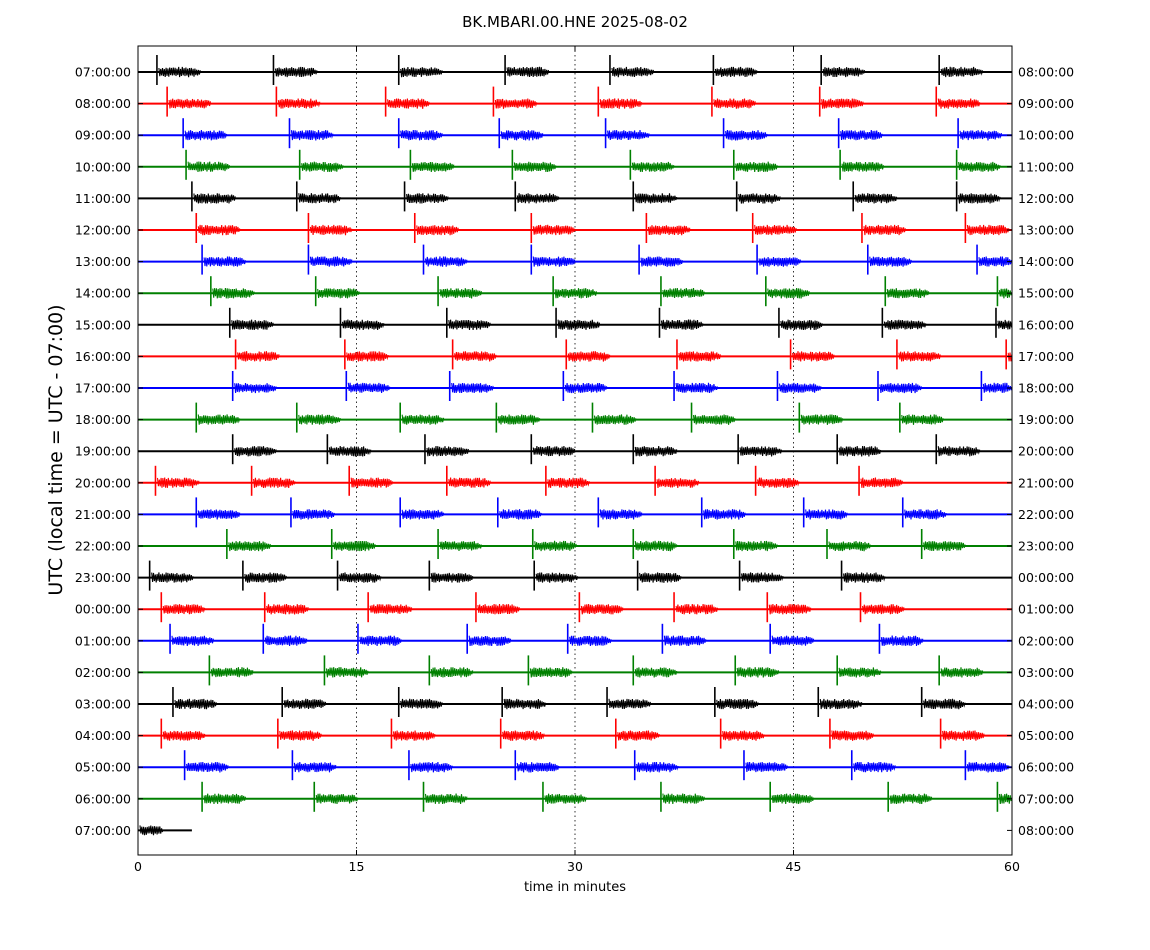 This screenshot has width=1150, height=950. Describe the element at coordinates (1046, 72) in the screenshot. I see `right-hour-label: 08:00:00` at that location.